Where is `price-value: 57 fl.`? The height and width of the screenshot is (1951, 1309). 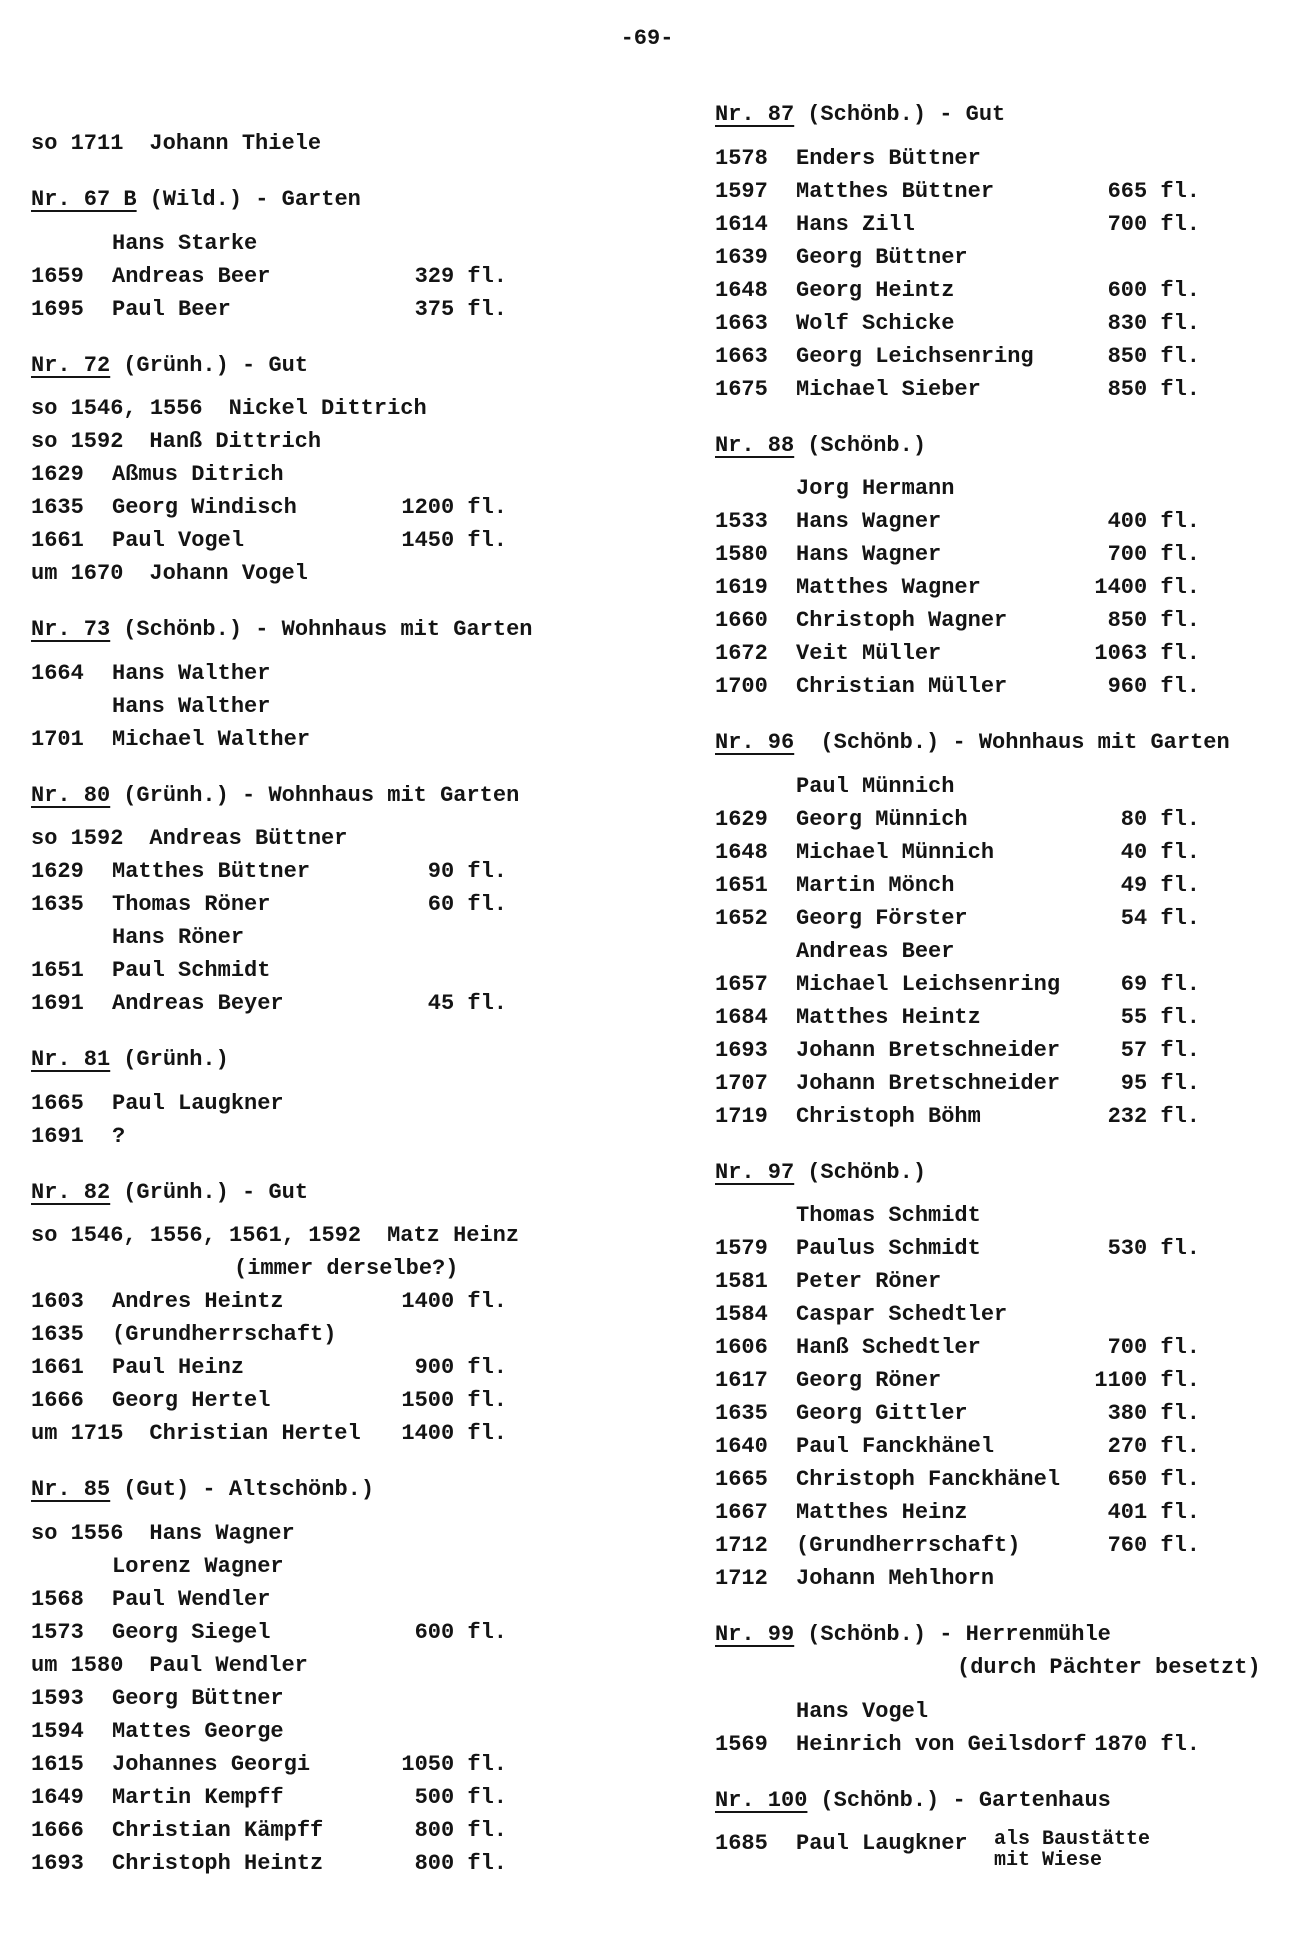
price-value: 57 fl. is located at coordinates (1160, 1050).